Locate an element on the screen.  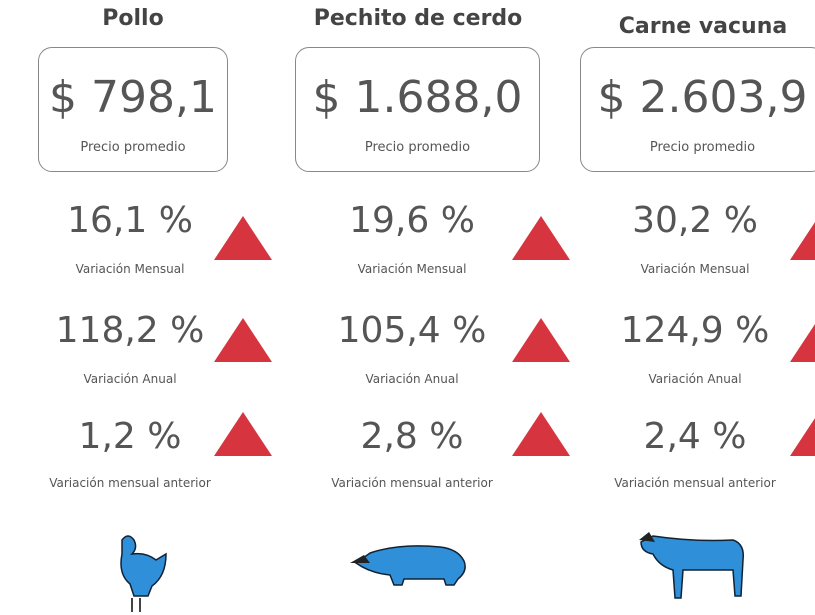
metric-value: 118,2 % is located at coordinates (130, 330).